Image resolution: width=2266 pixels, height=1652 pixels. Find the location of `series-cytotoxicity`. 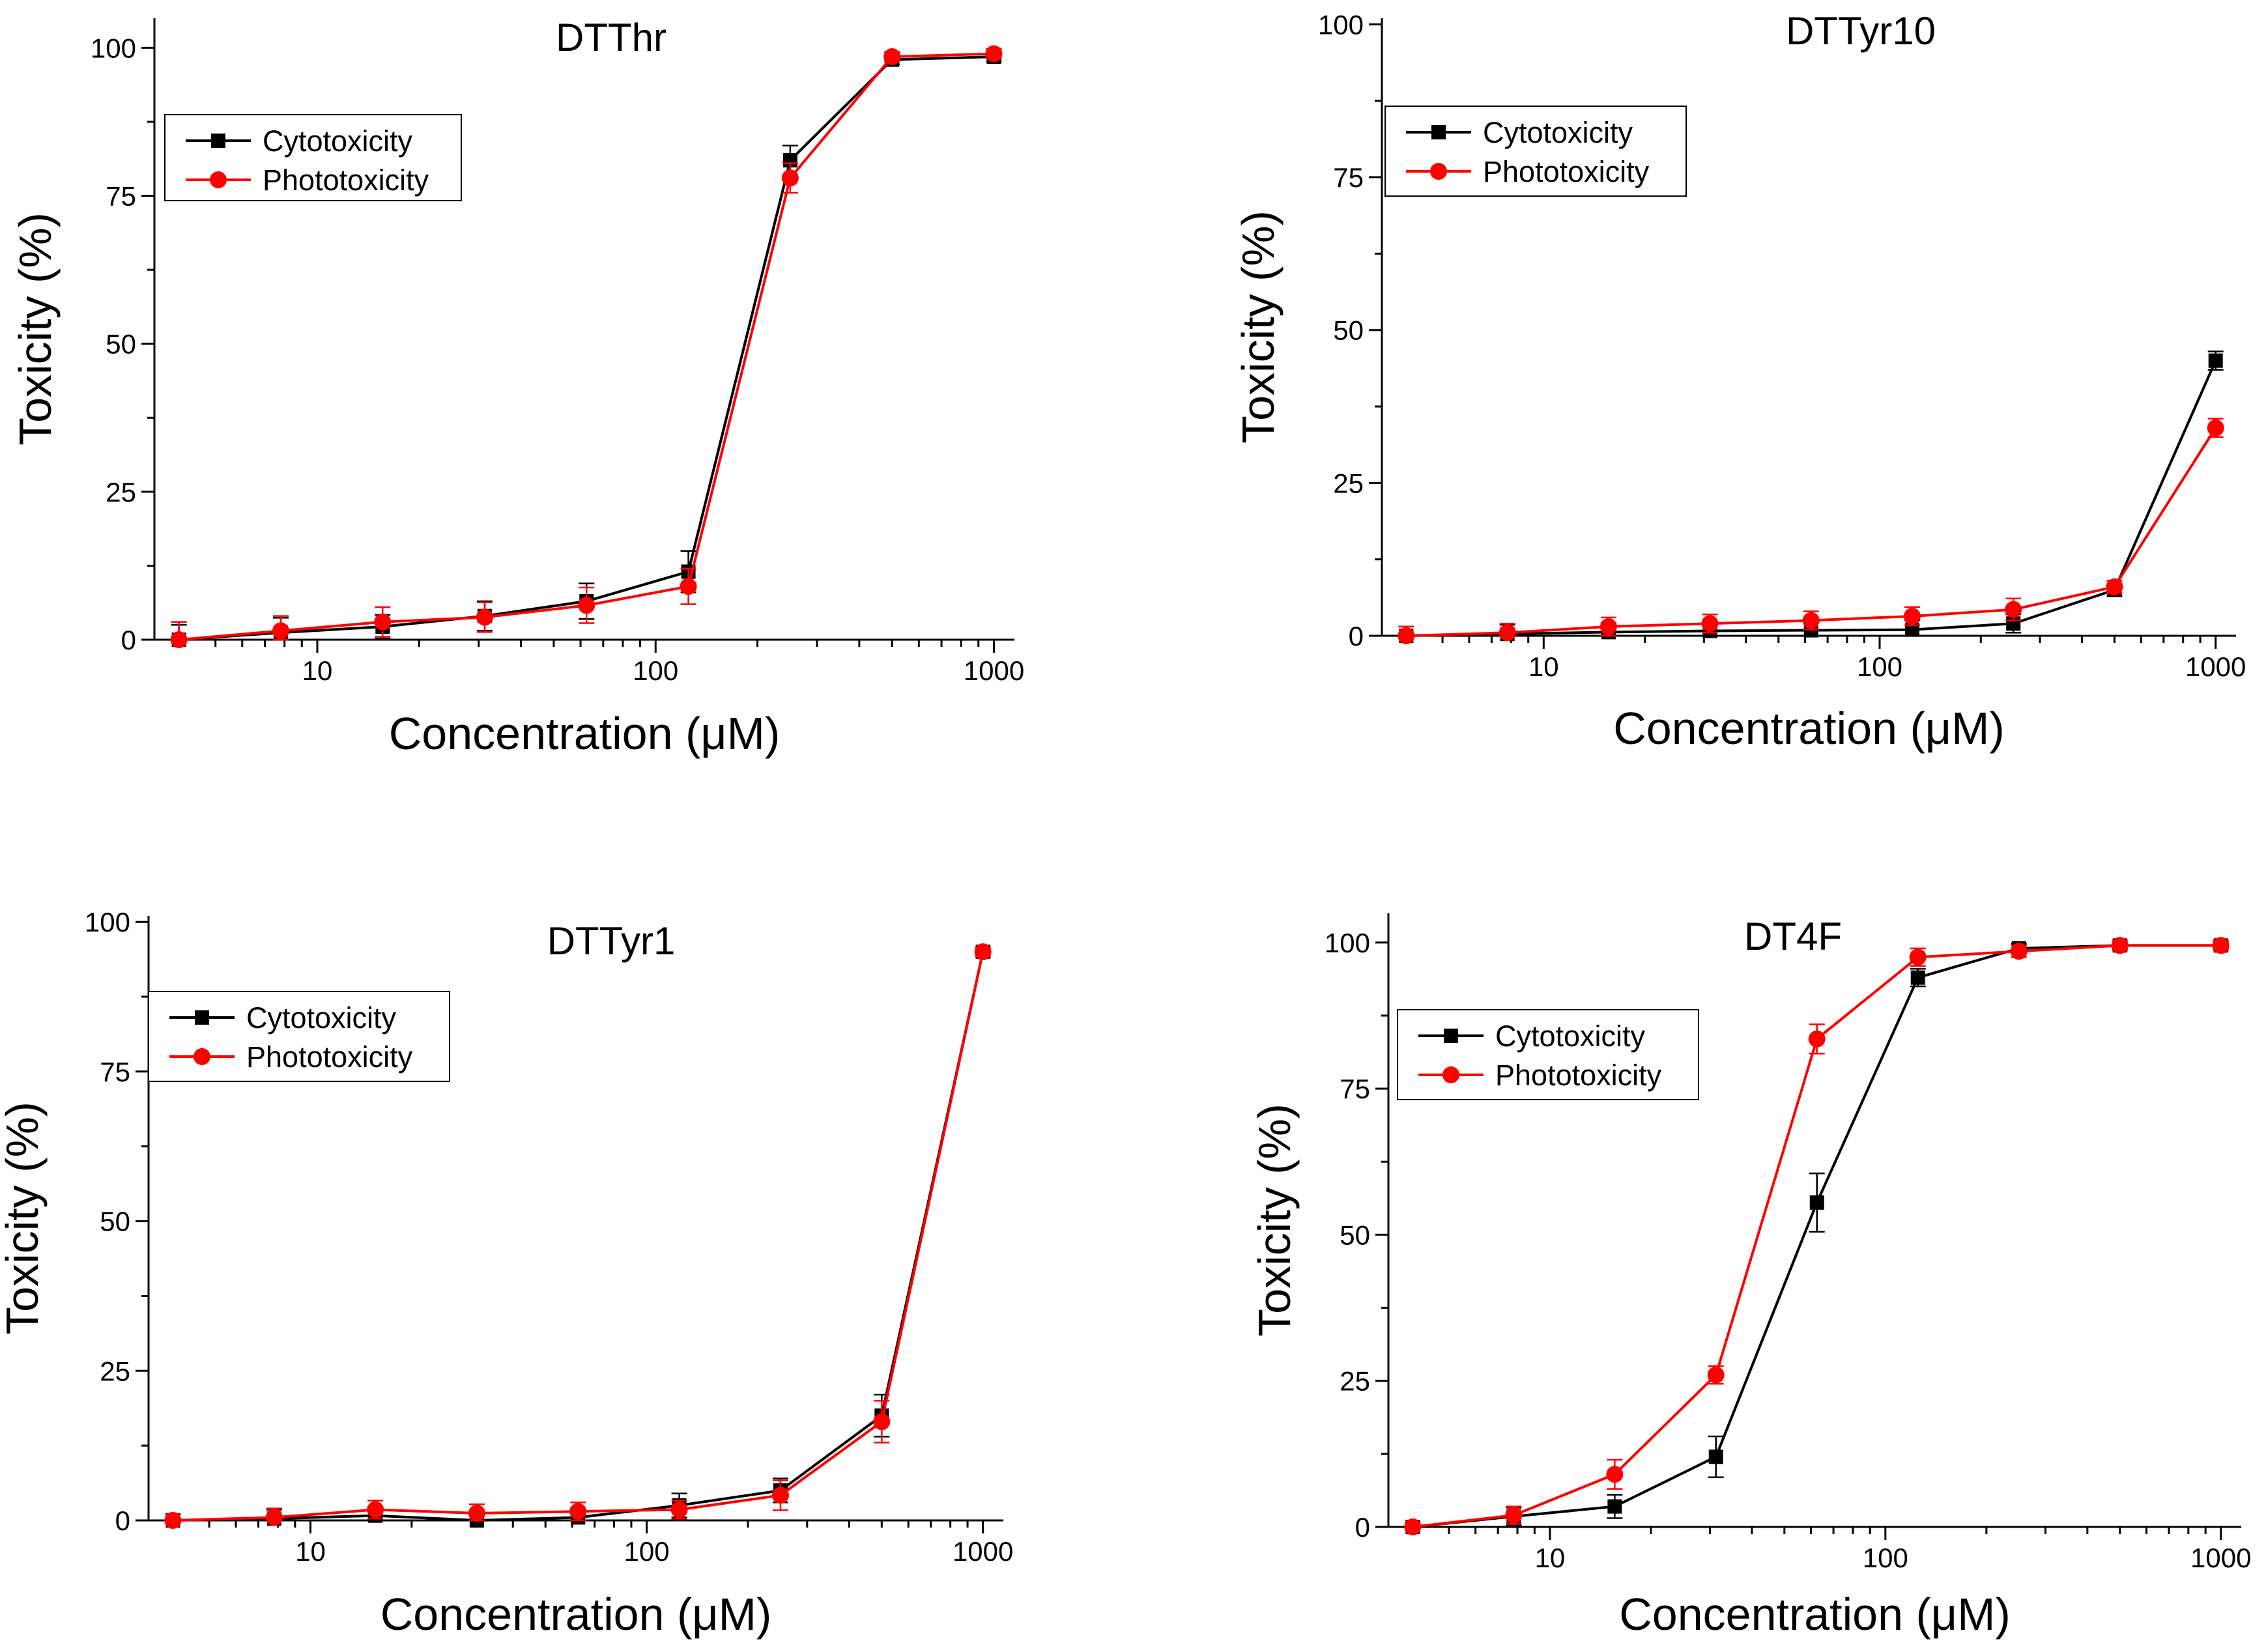

series-cytotoxicity is located at coordinates (1811, 496).